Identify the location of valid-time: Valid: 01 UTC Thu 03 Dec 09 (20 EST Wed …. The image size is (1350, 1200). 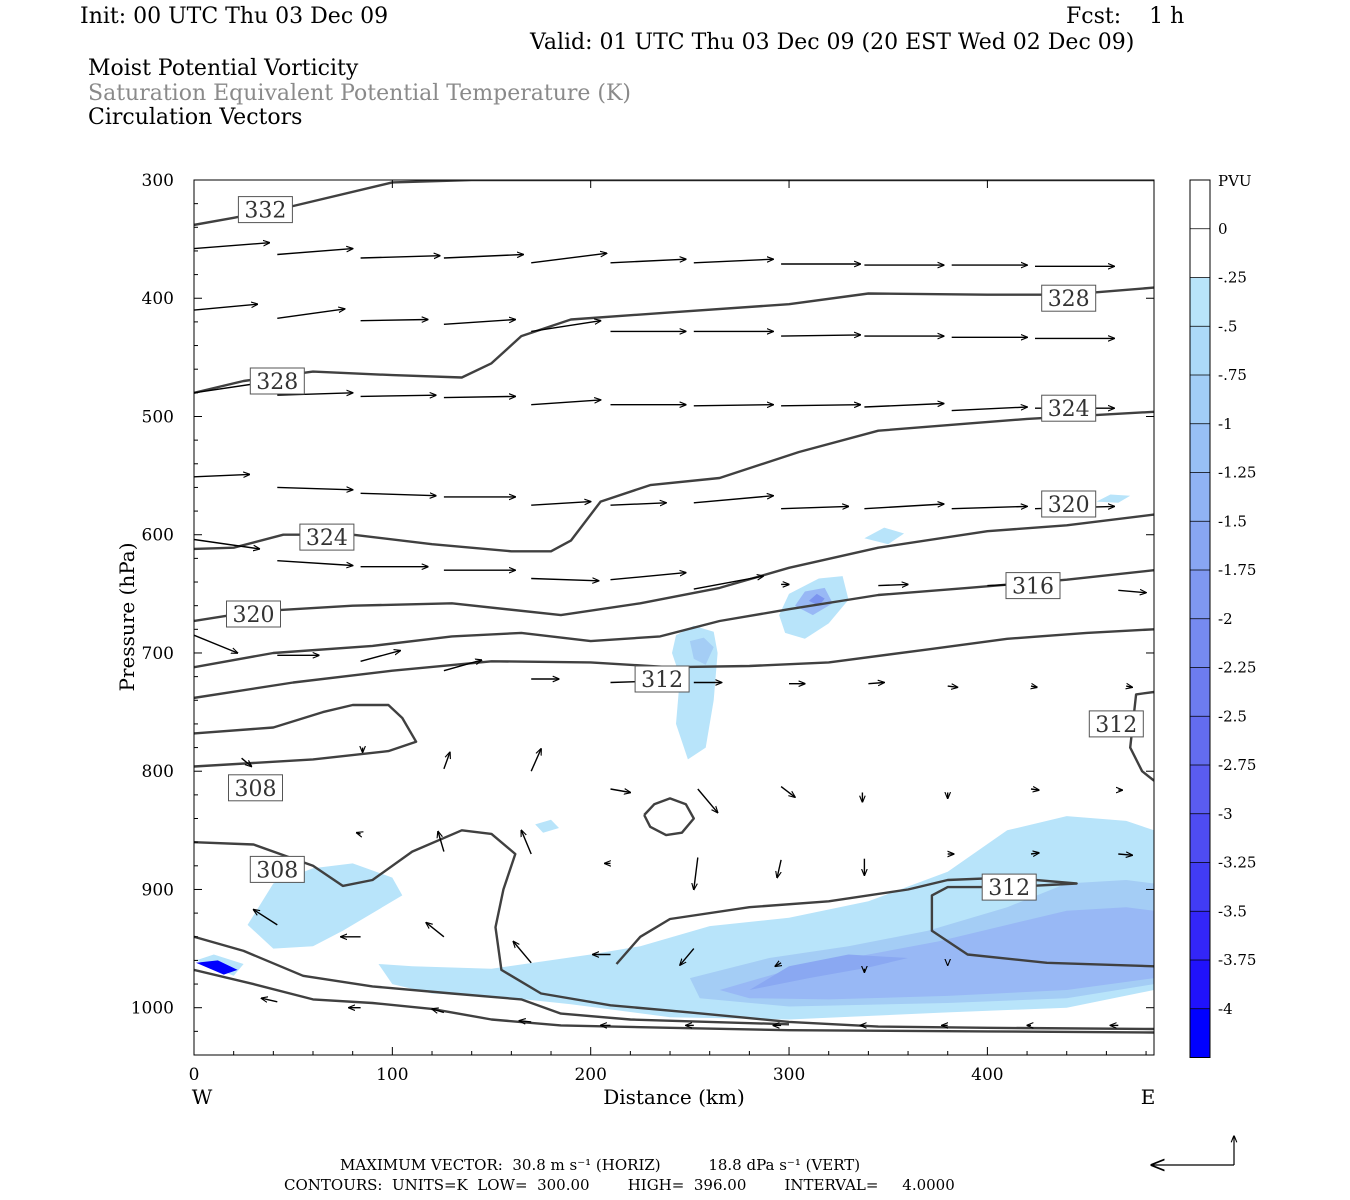
(832, 42).